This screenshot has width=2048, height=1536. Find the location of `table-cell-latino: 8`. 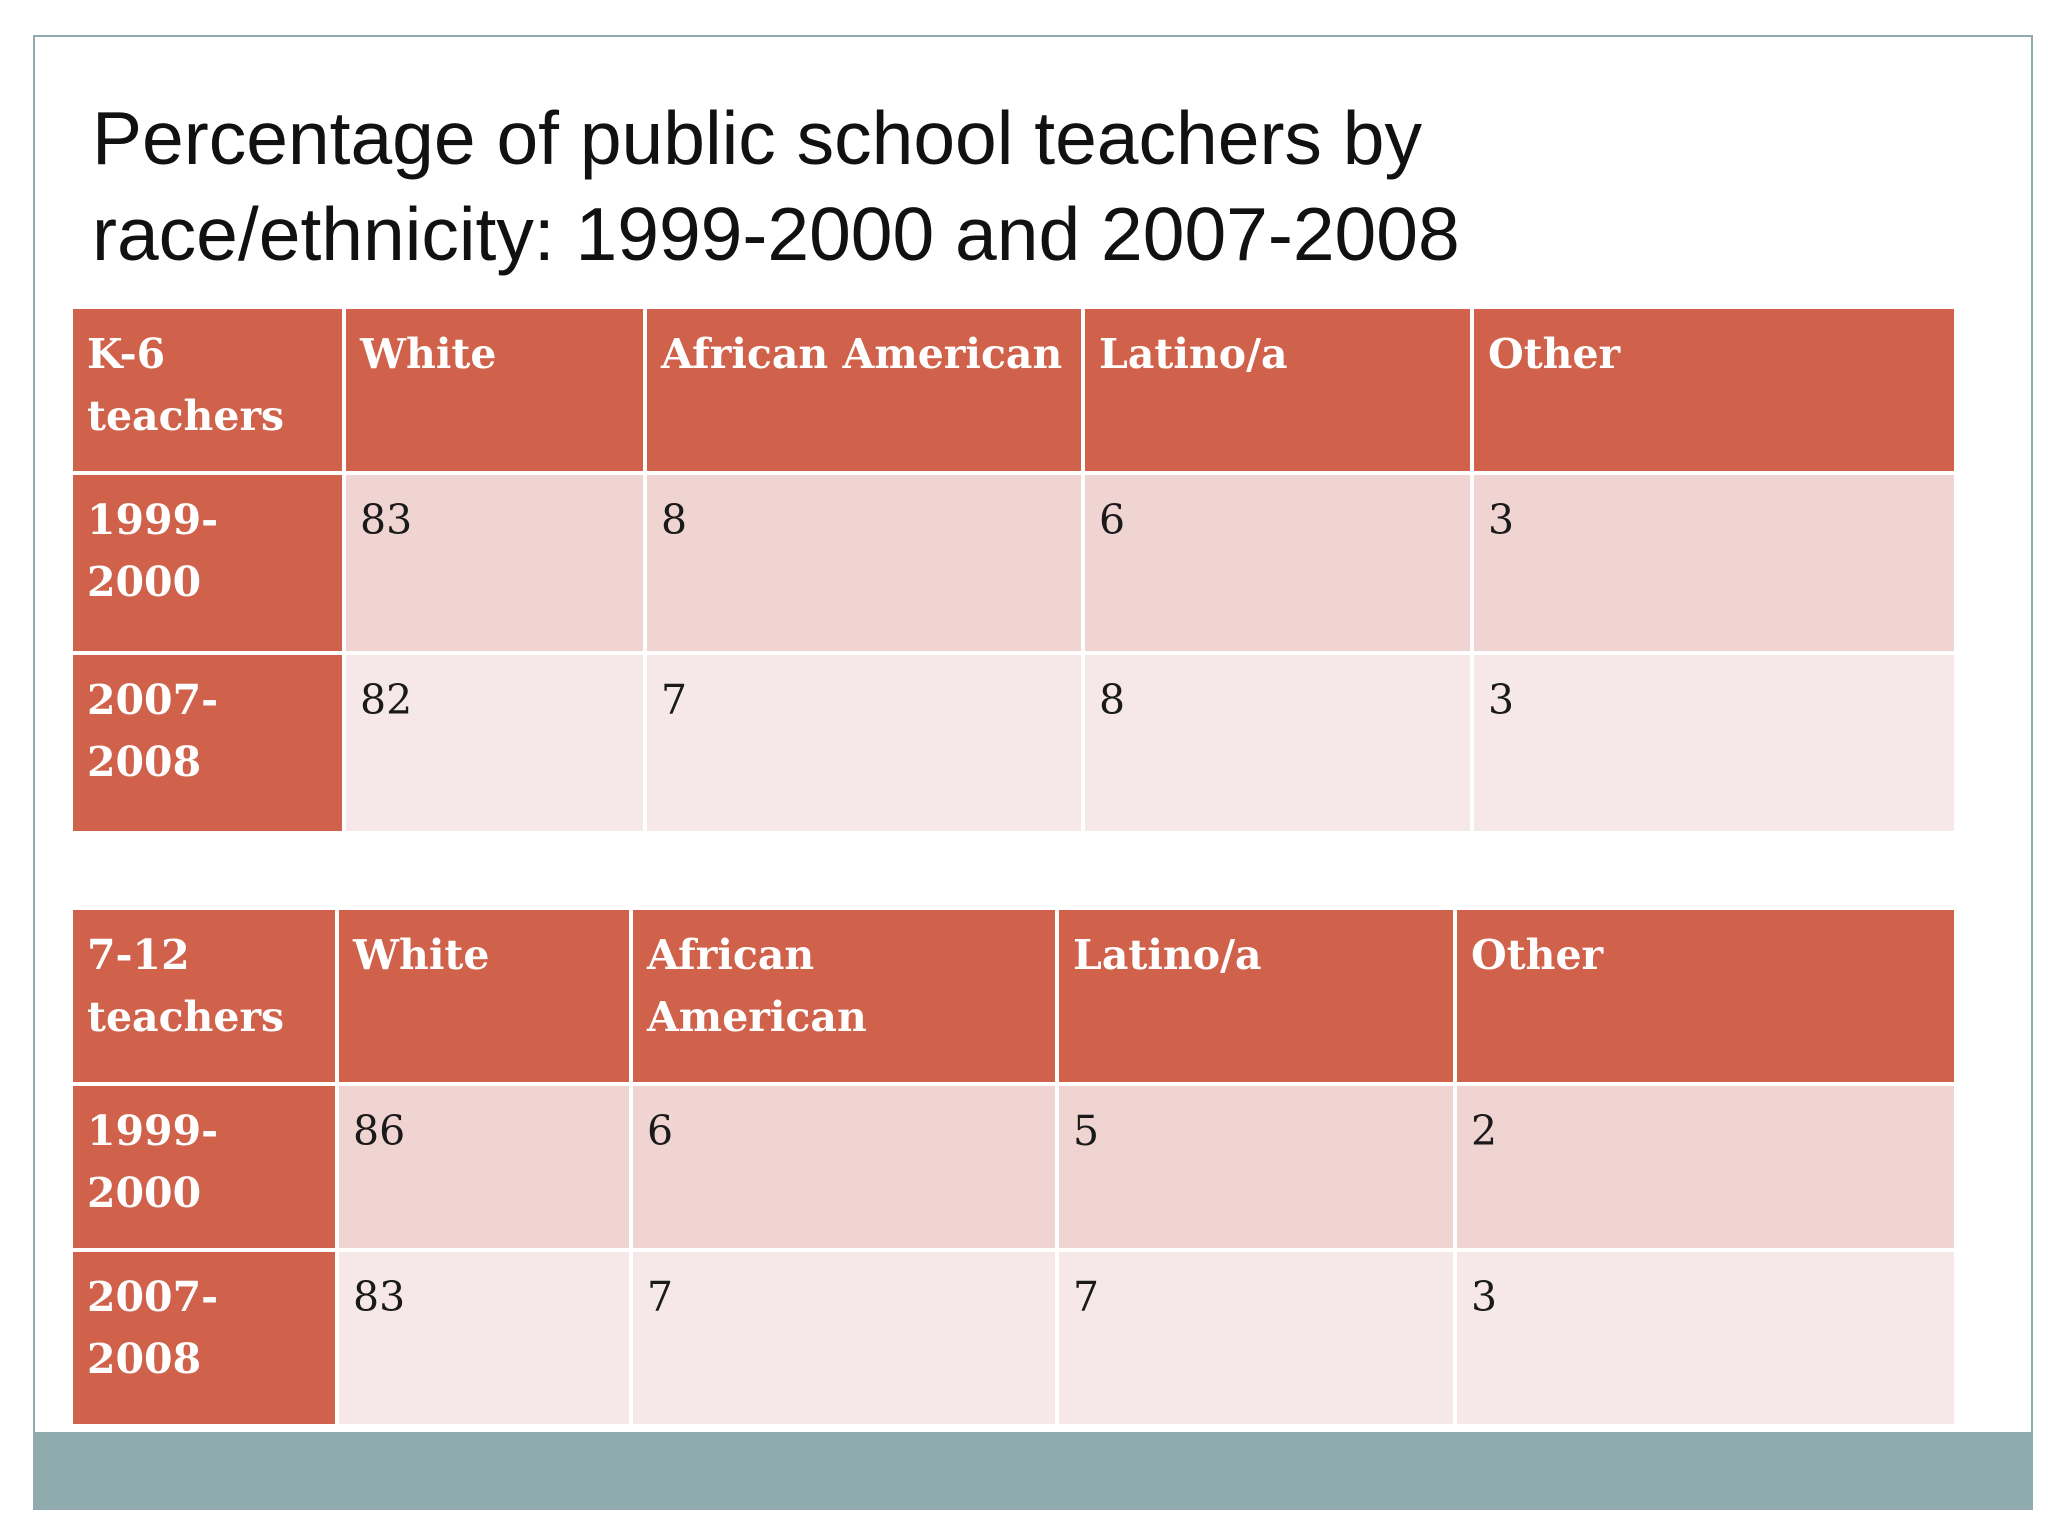

table-cell-latino: 8 is located at coordinates (1277, 743).